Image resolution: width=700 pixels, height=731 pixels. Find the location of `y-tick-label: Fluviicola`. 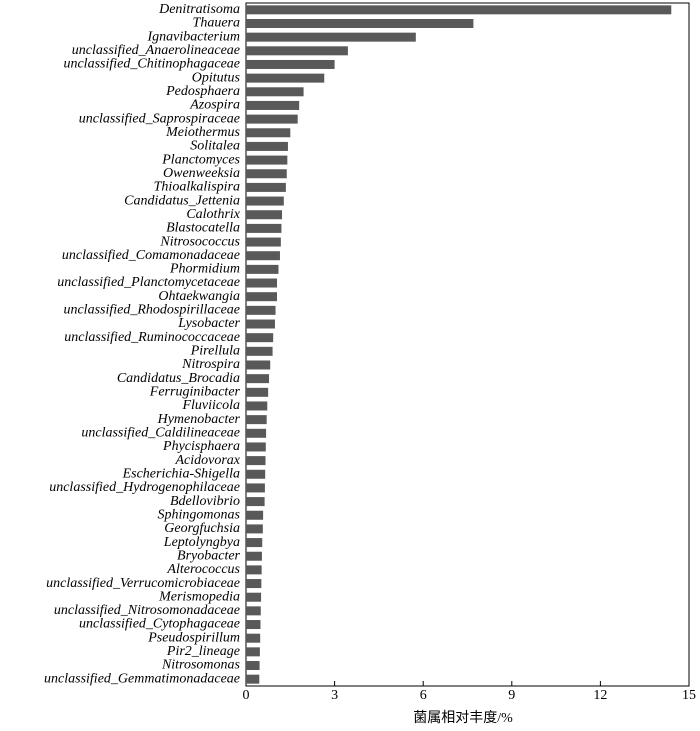

y-tick-label: Fluviicola is located at coordinates (210, 405).